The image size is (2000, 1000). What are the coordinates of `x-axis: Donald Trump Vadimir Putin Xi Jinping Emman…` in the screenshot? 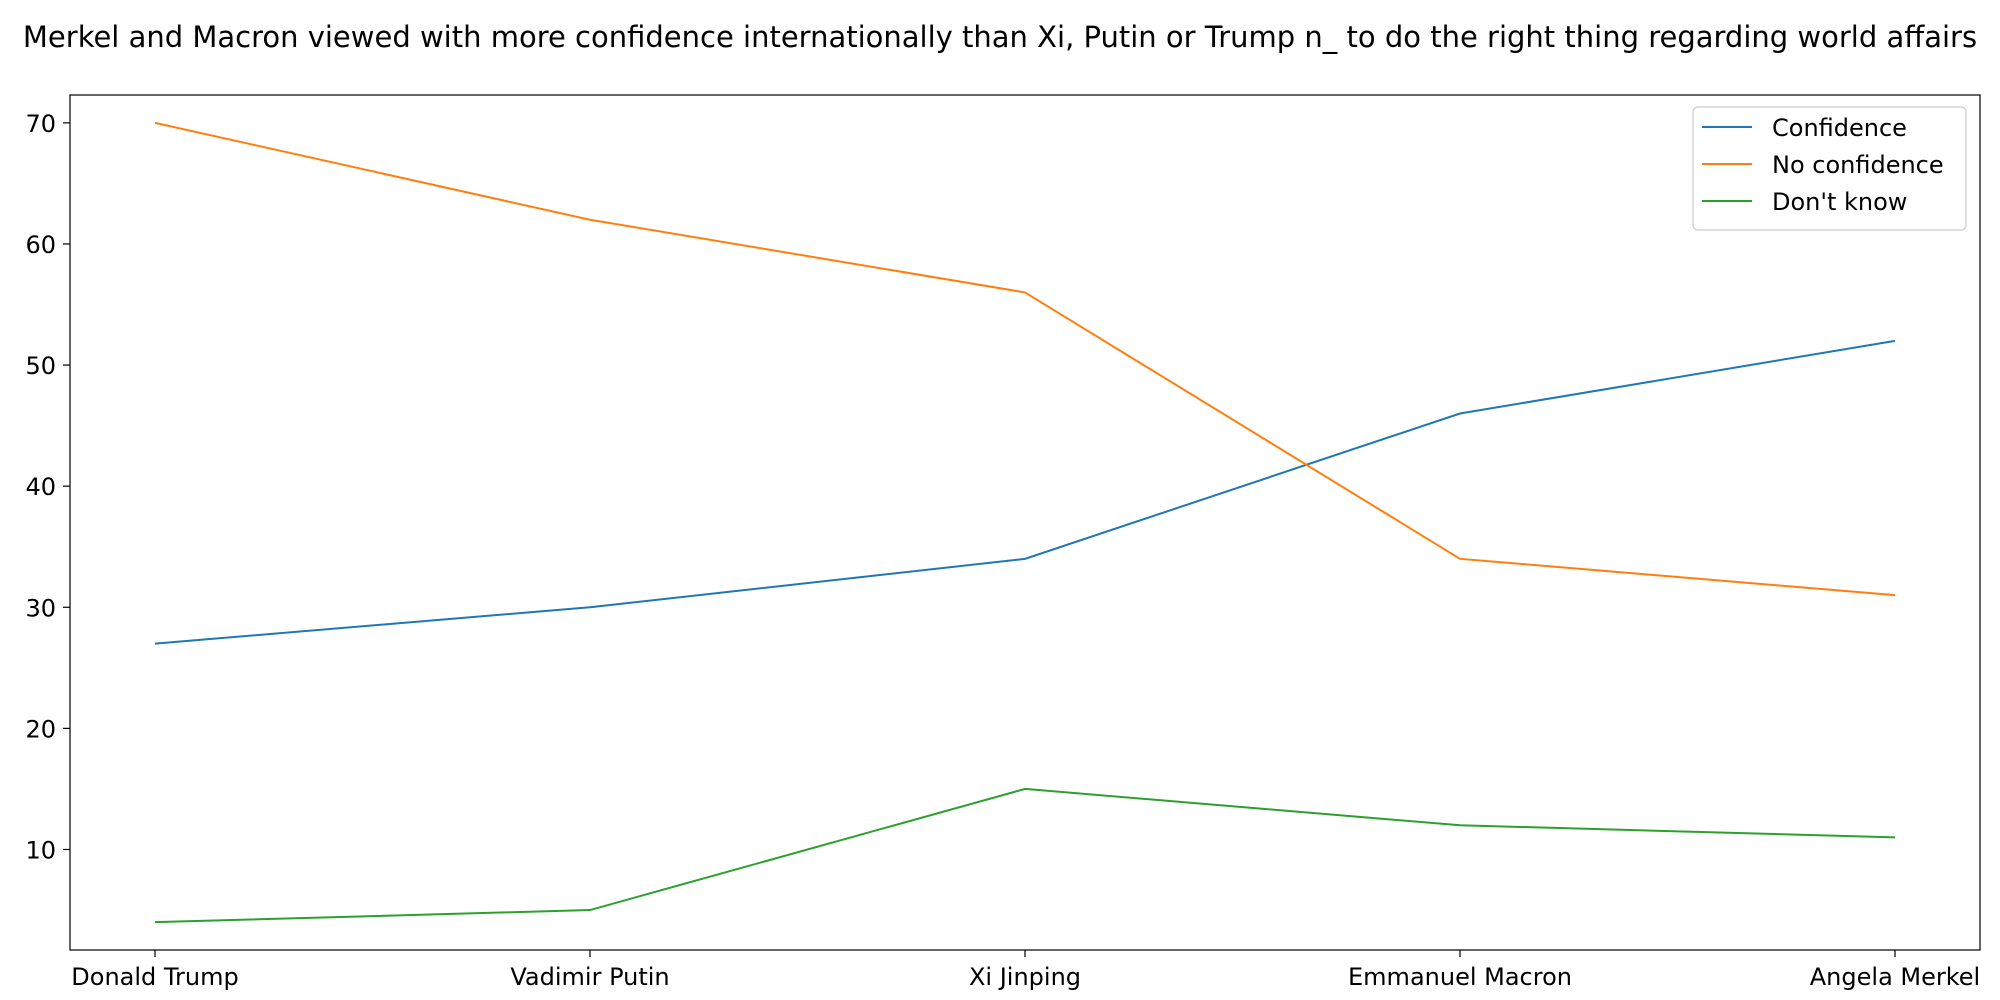 It's located at (1025, 970).